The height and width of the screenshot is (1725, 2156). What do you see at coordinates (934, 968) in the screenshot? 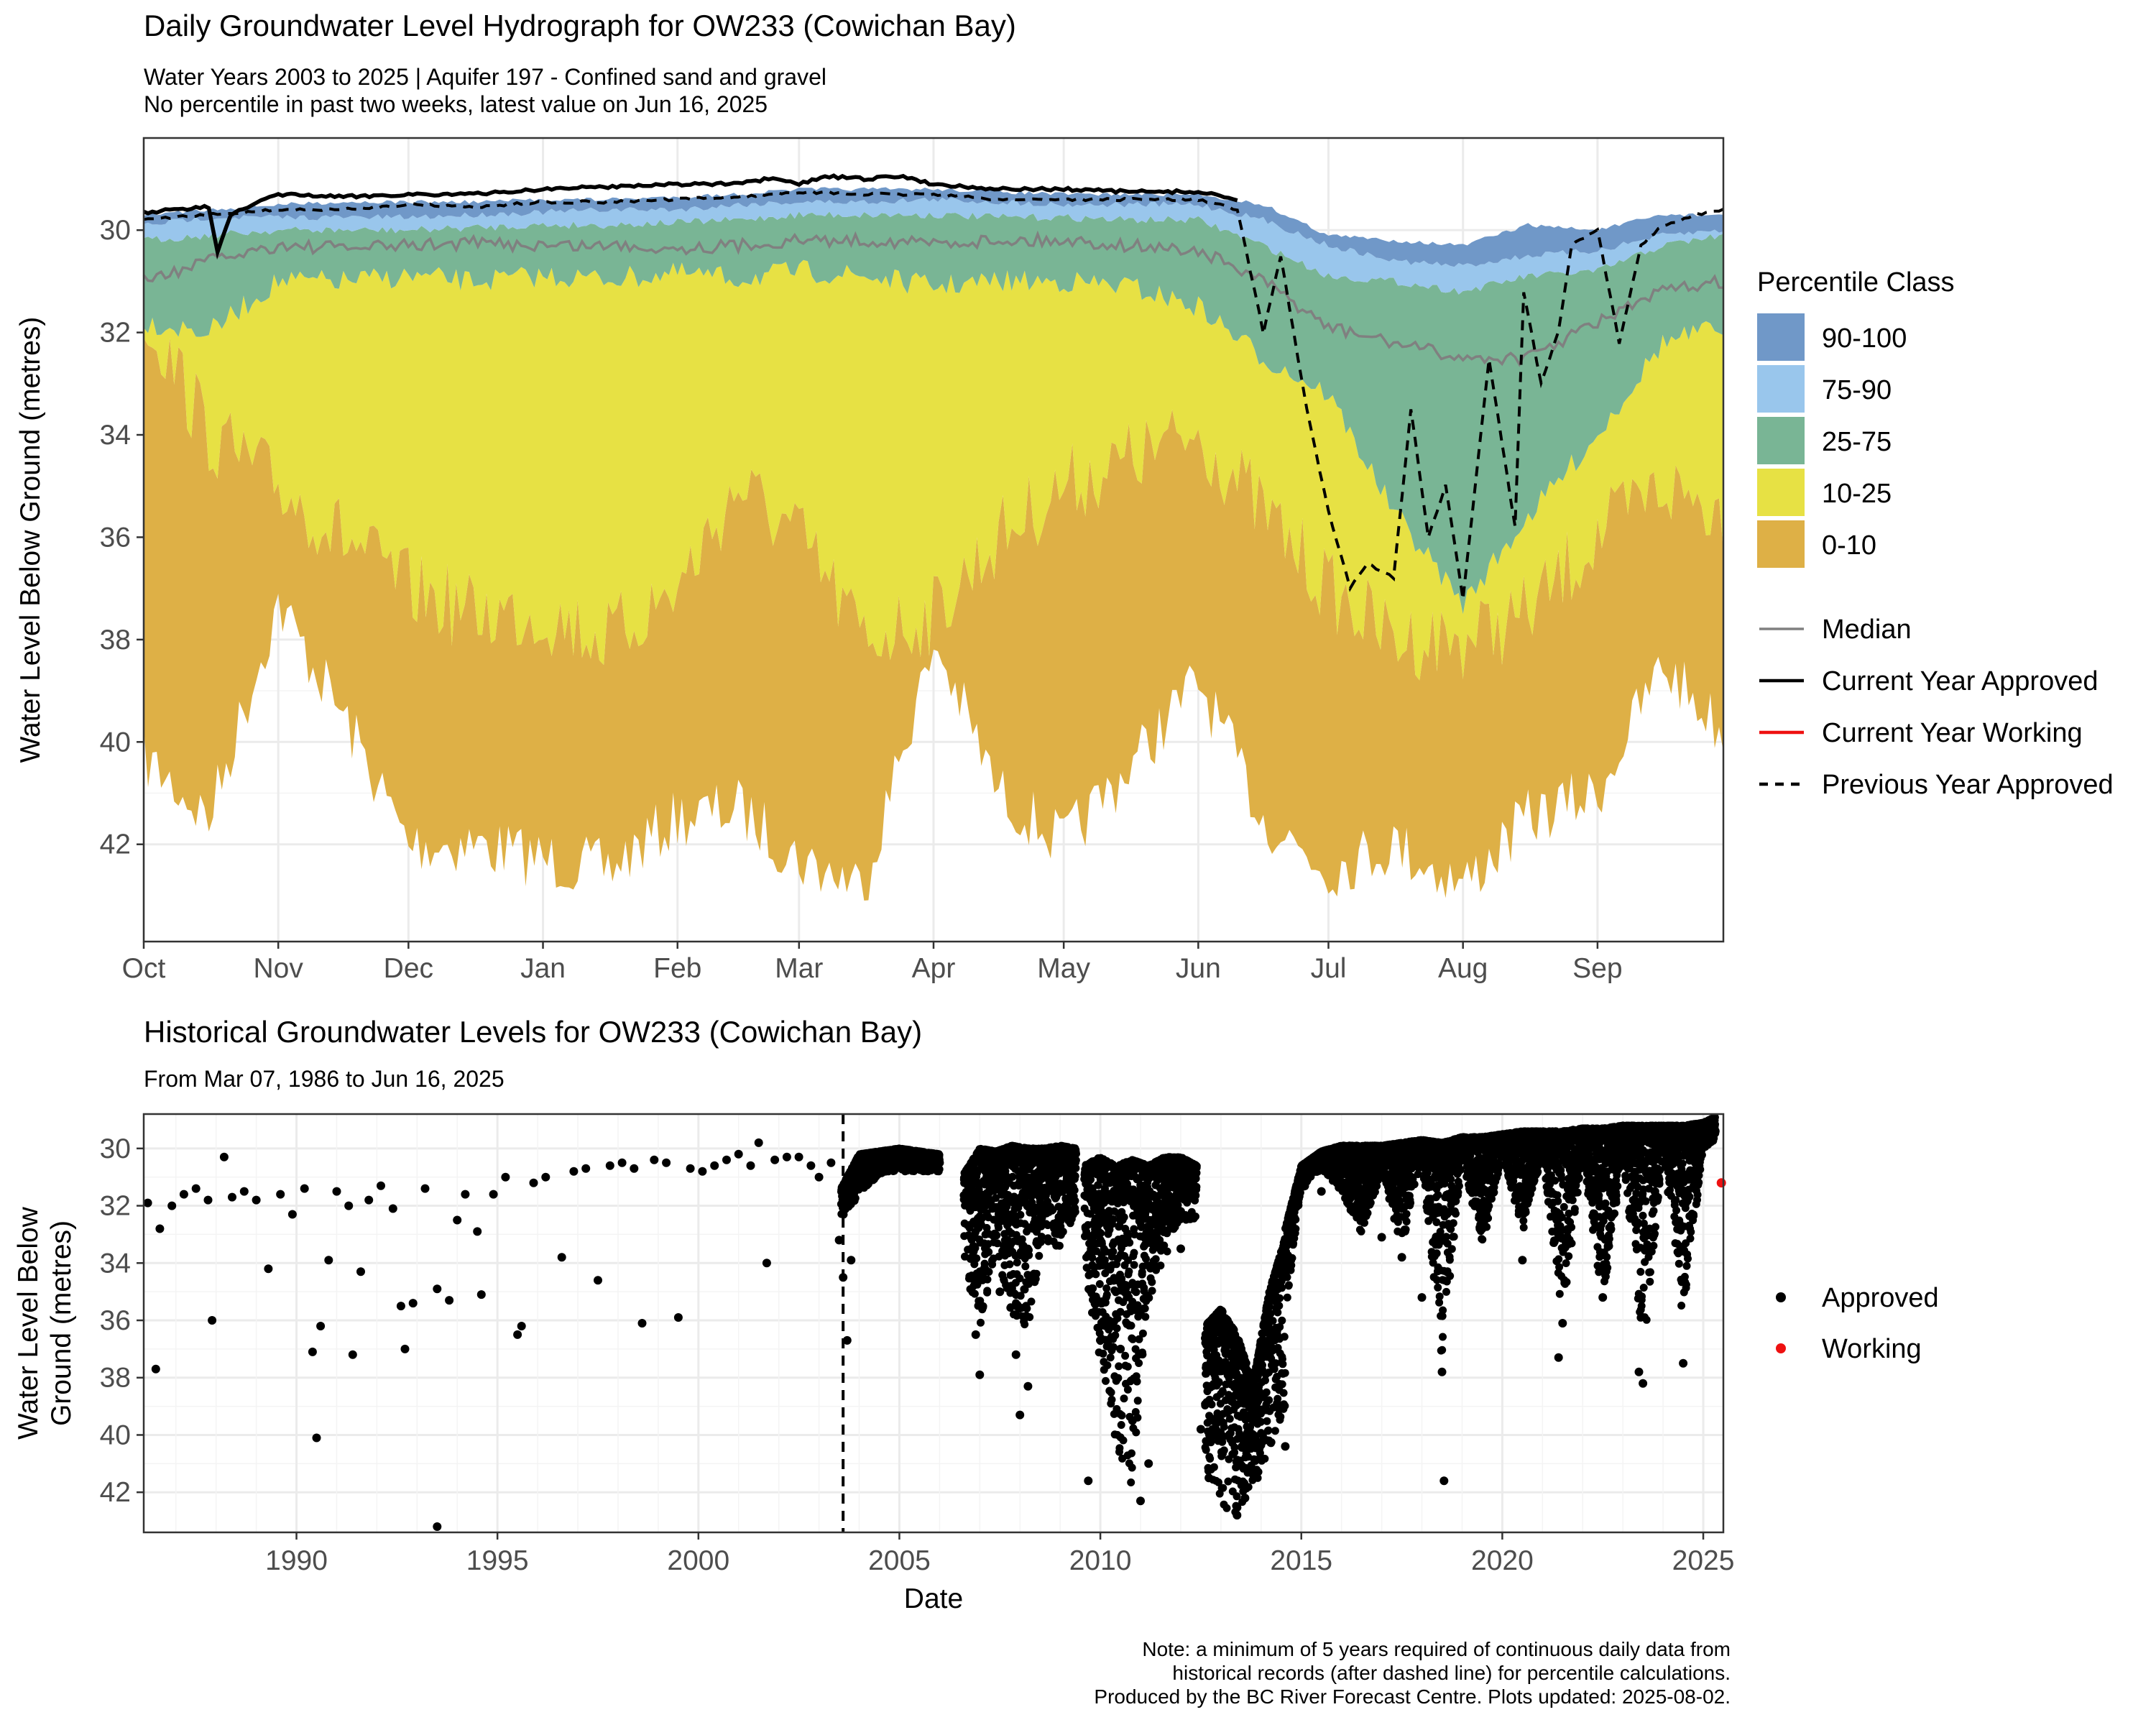
I see `top-x-tick-label: Apr` at bounding box center [934, 968].